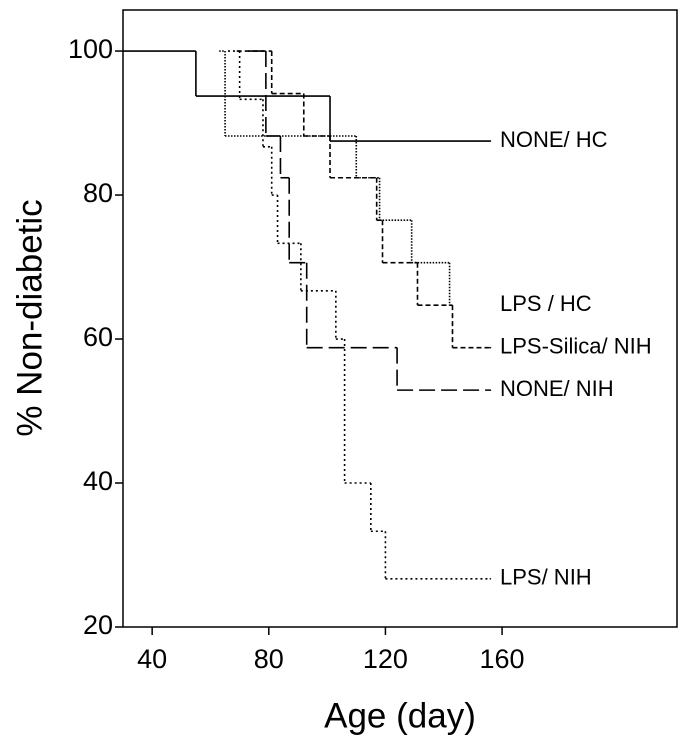 This screenshot has height=750, width=679. I want to click on y-tick-label: 60, so click(98, 337).